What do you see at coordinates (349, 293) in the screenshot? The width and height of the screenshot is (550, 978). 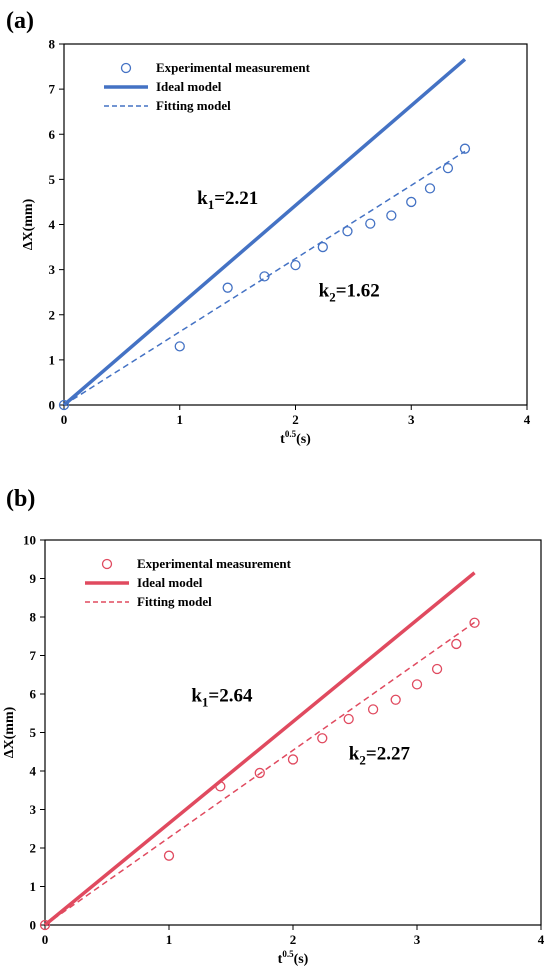 I see `k-annotation: k2=1.62` at bounding box center [349, 293].